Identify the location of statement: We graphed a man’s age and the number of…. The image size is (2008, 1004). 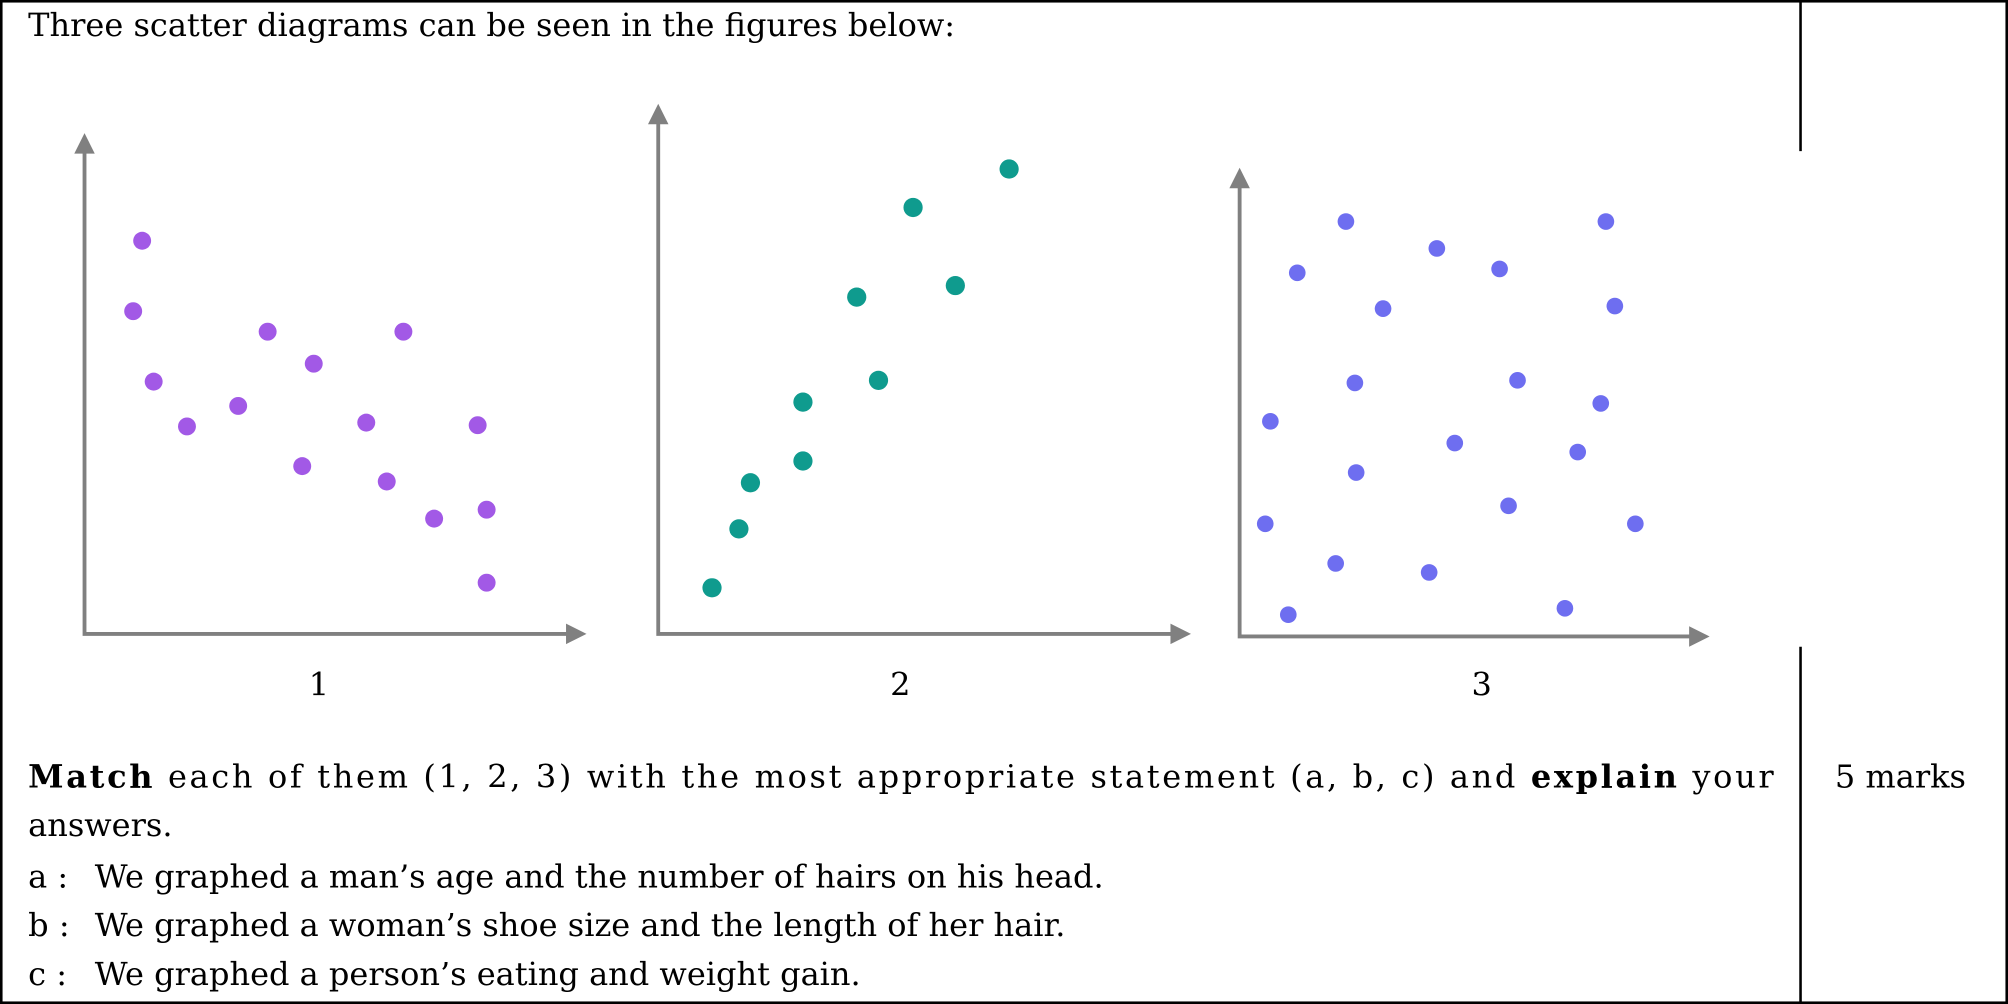
(599, 876).